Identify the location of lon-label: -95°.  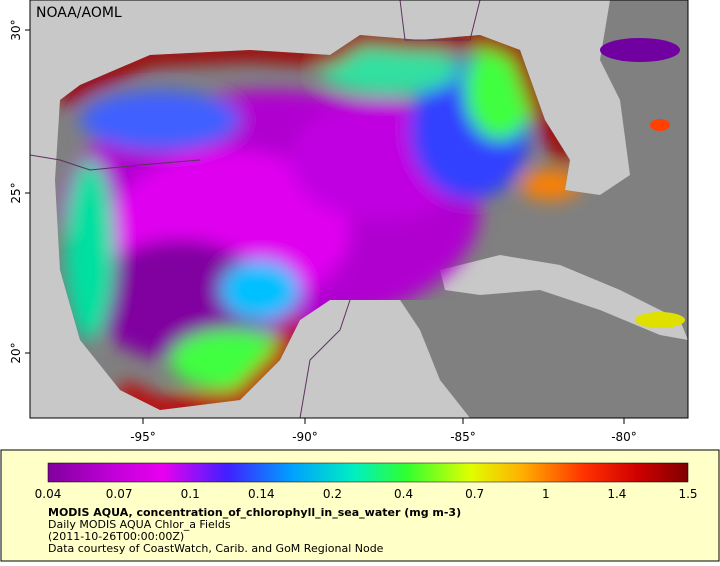
(143, 437).